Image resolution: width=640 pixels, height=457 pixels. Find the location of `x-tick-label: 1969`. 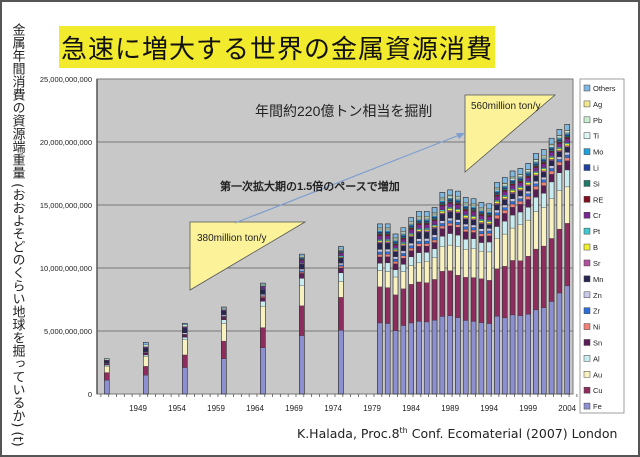

x-tick-label: 1969 is located at coordinates (294, 408).